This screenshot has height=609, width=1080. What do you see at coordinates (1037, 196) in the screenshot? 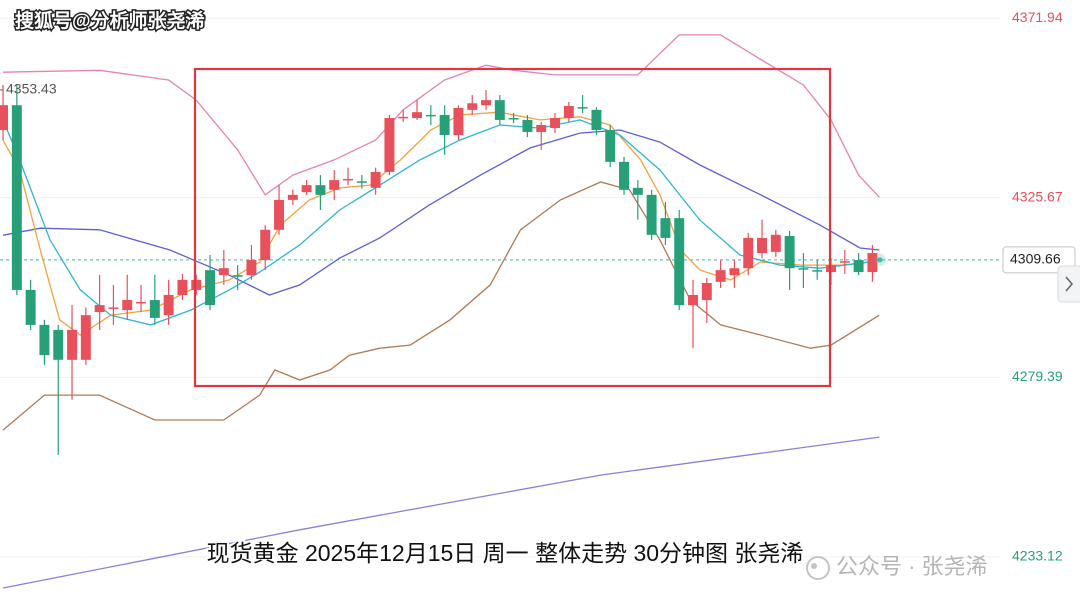
I see `y-tick-label: 4325.67` at bounding box center [1037, 196].